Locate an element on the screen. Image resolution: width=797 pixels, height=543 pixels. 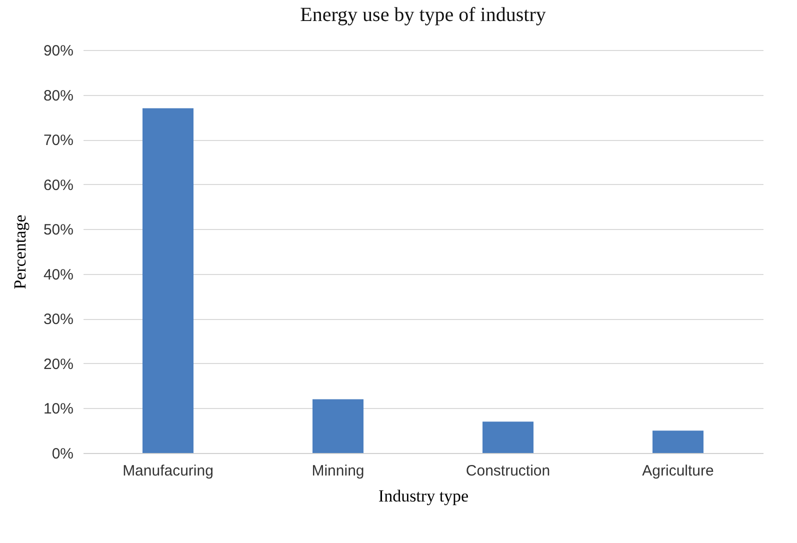
y-axis-title: Percentage is located at coordinates (20, 252).